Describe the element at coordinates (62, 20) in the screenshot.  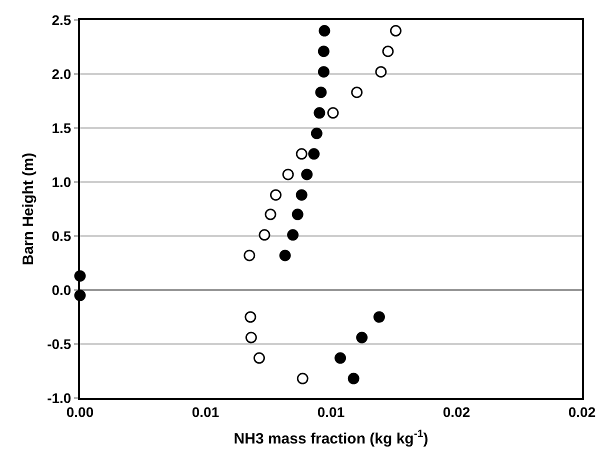
I see `y-tick-label: 2.5` at that location.